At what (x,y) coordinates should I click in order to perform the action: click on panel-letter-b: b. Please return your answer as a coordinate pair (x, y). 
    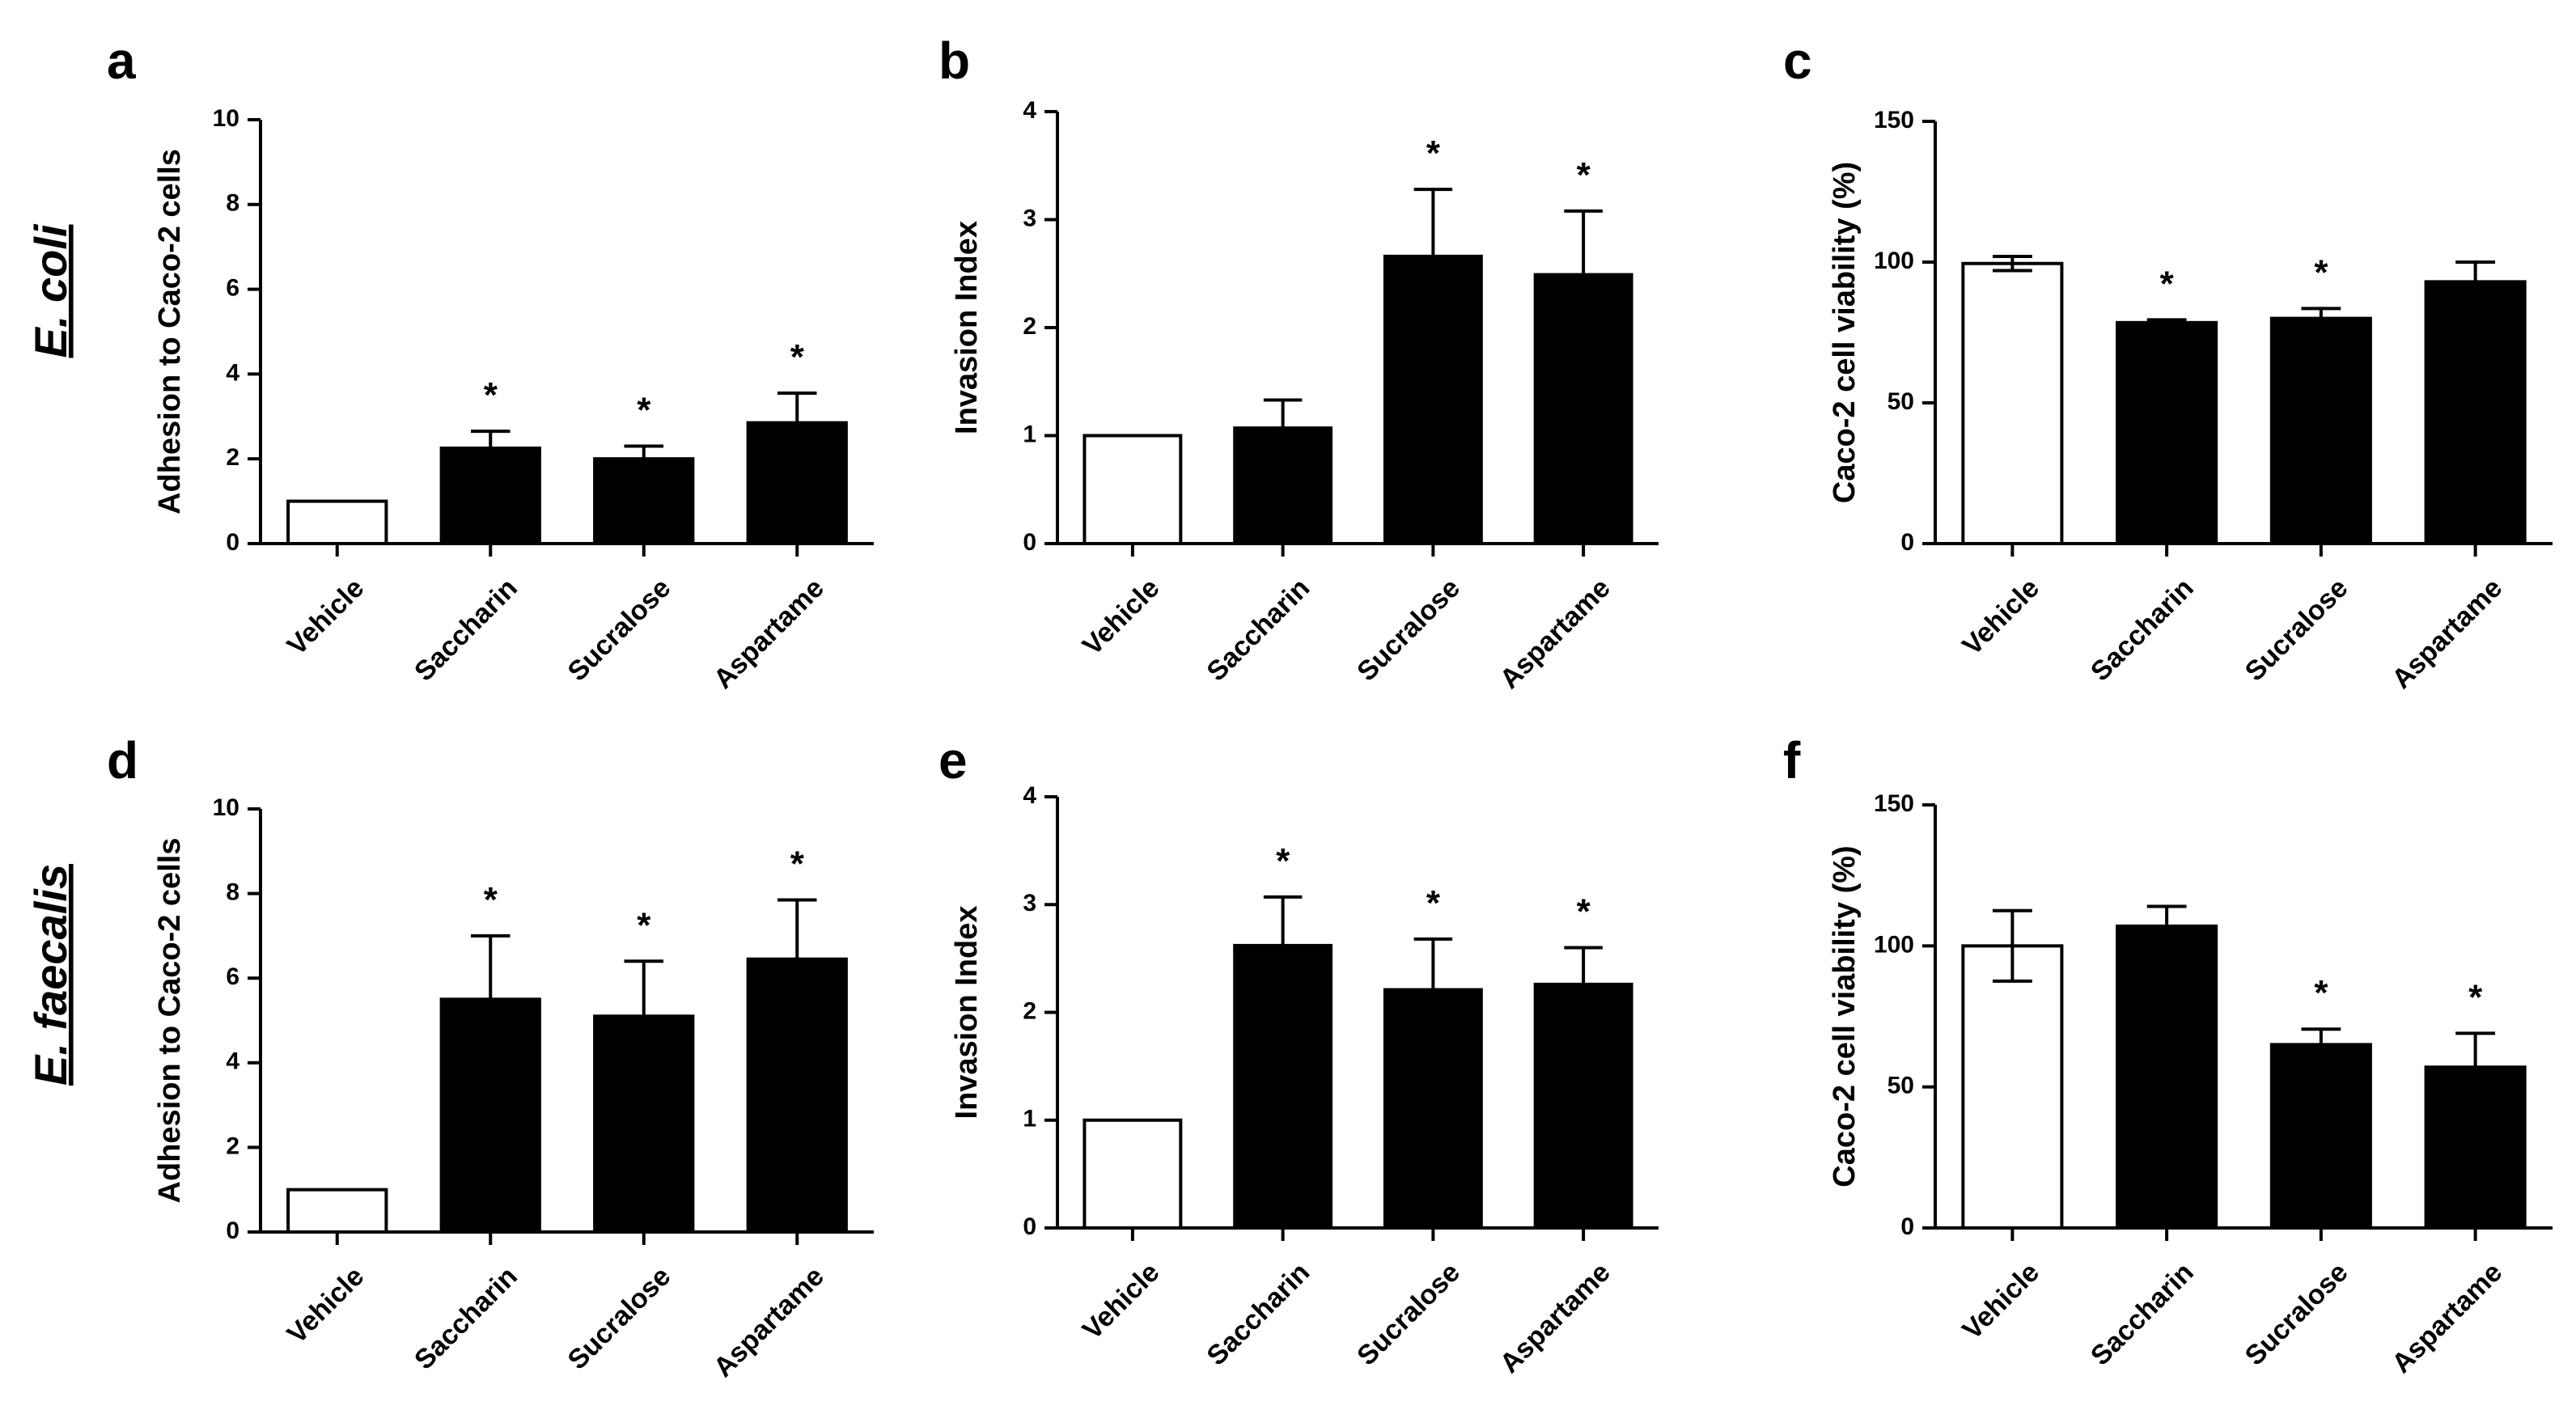
    Looking at the image, I should click on (954, 61).